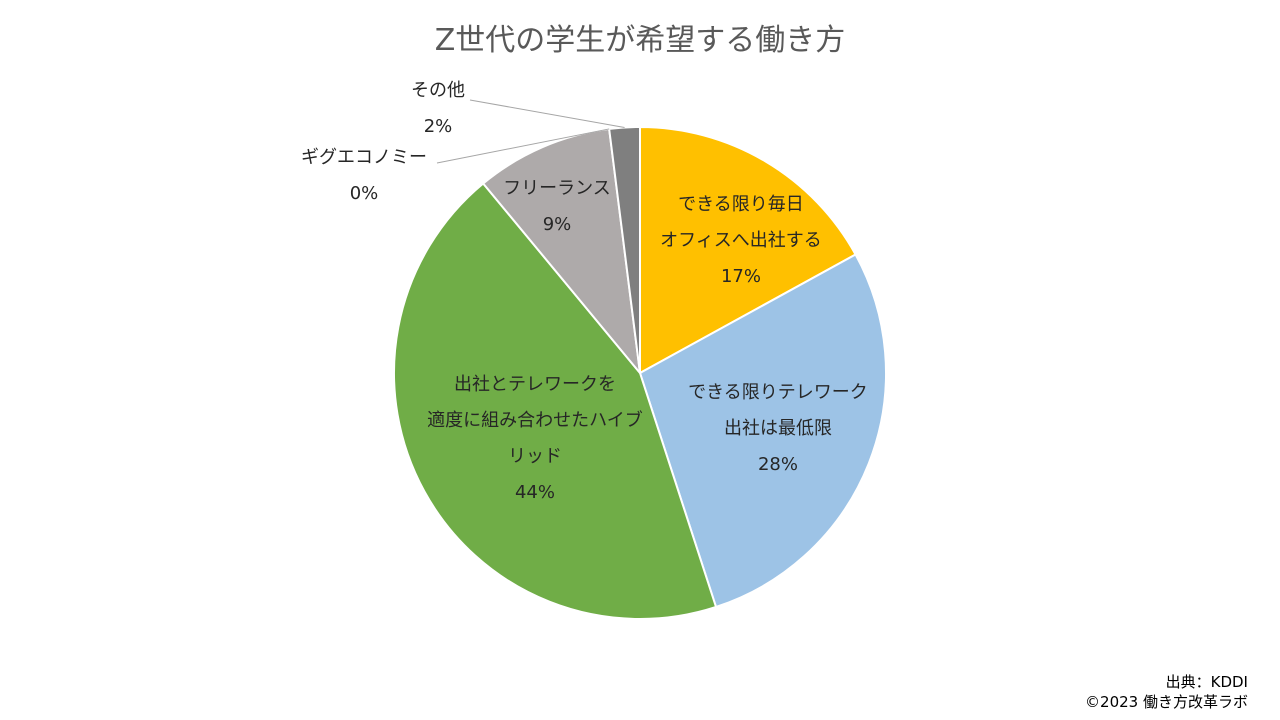 The width and height of the screenshot is (1280, 720). Describe the element at coordinates (1206, 682) in the screenshot. I see `source-line-1: 出典：KDDI` at that location.